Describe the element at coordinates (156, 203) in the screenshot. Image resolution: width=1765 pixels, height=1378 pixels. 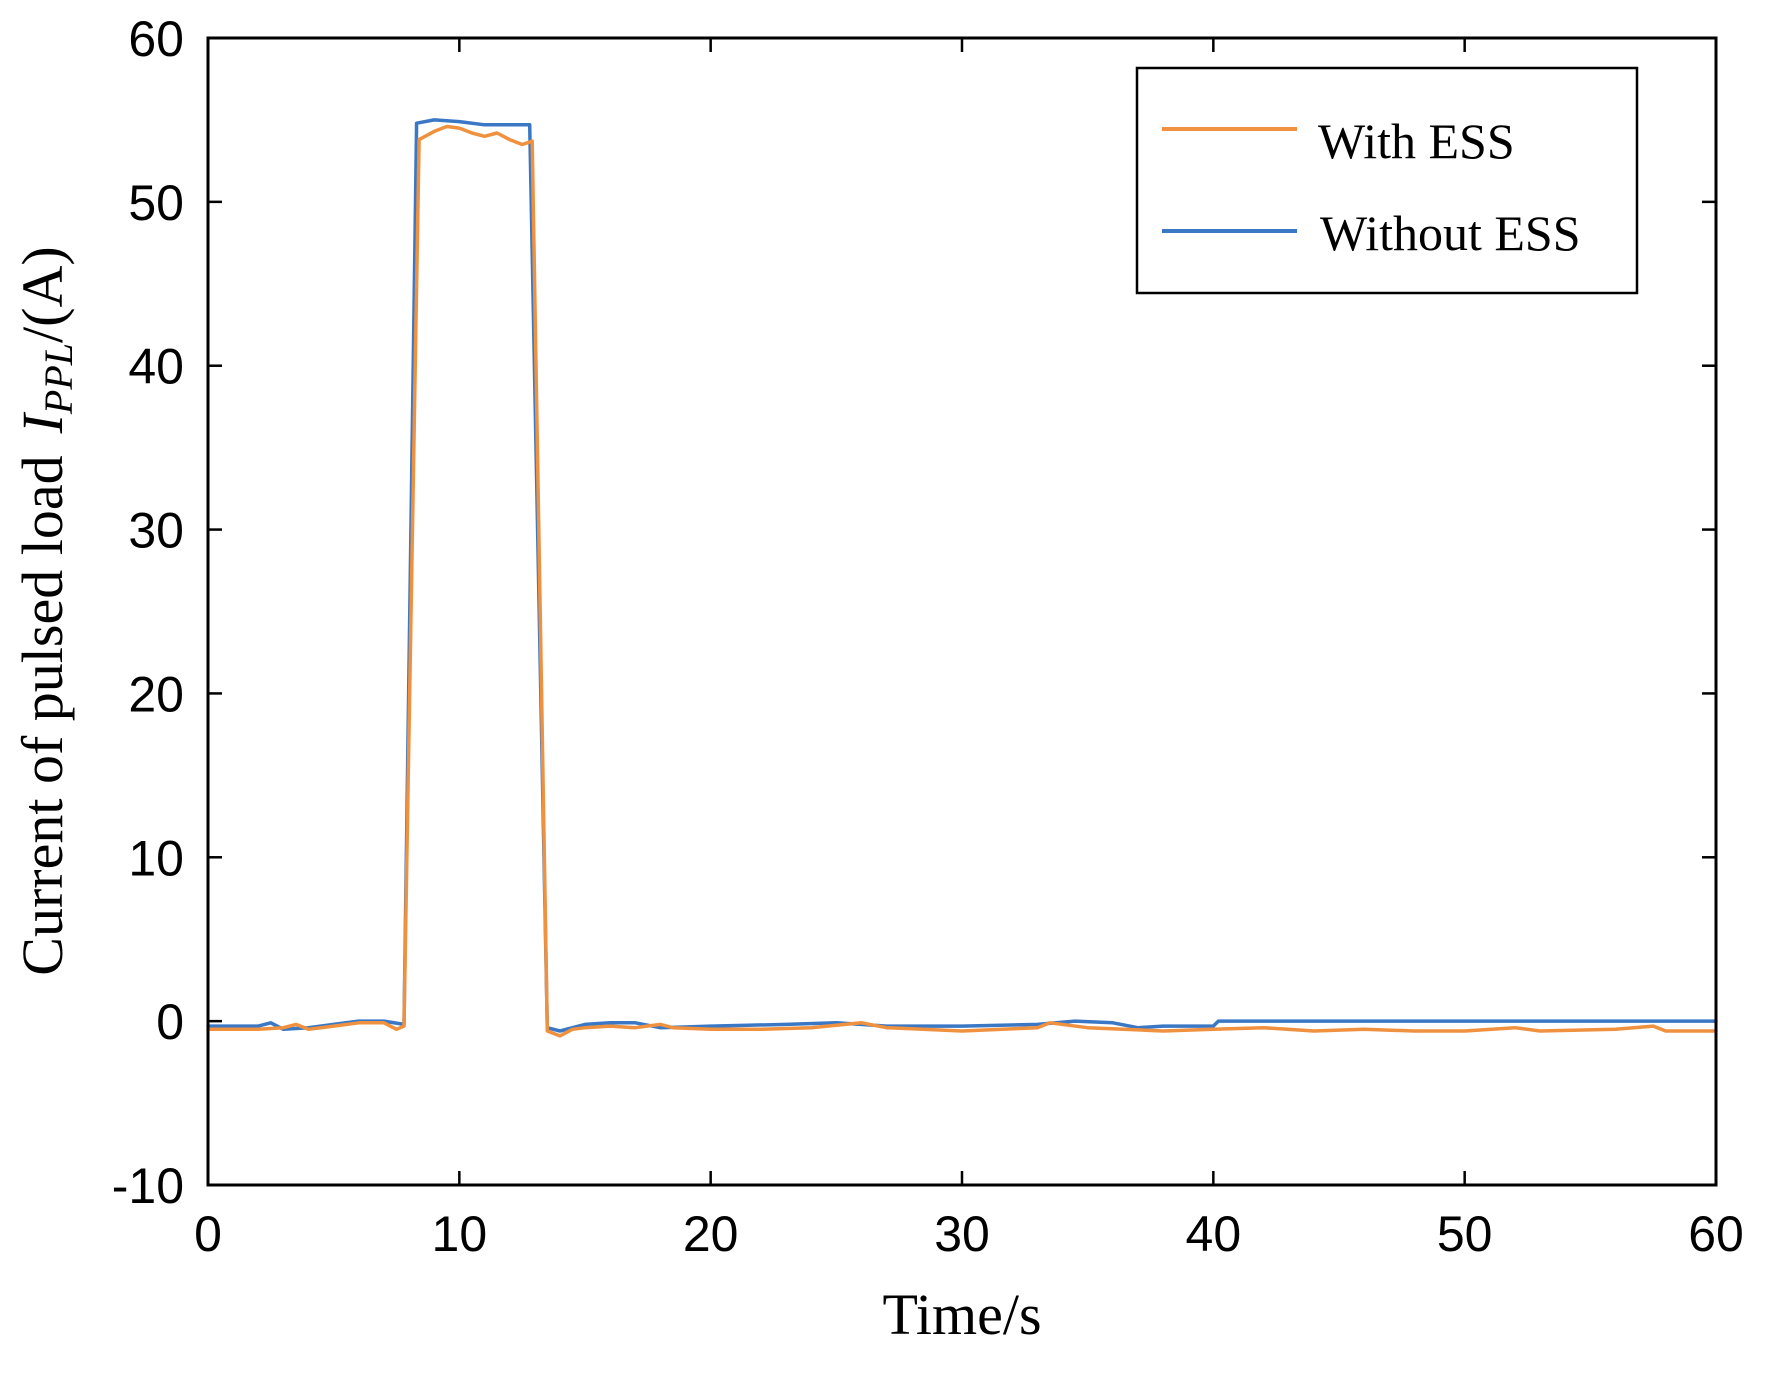
I see `y-tick-label-6: 50` at that location.